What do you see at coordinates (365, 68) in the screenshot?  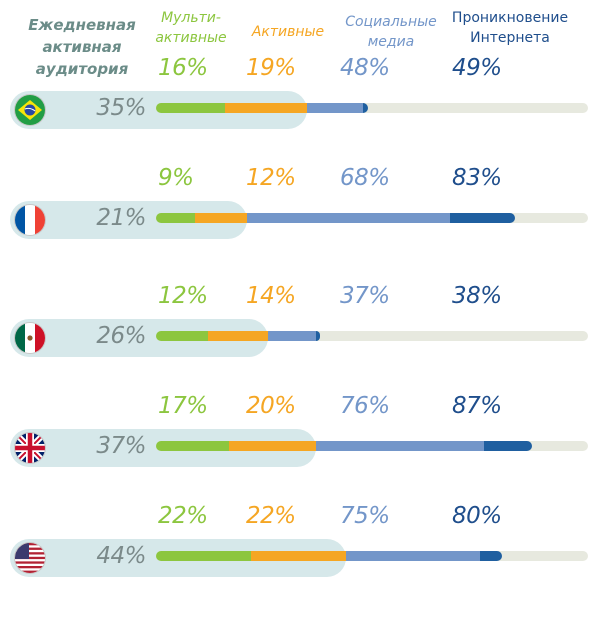 I see `social-percent-label: 48%` at bounding box center [365, 68].